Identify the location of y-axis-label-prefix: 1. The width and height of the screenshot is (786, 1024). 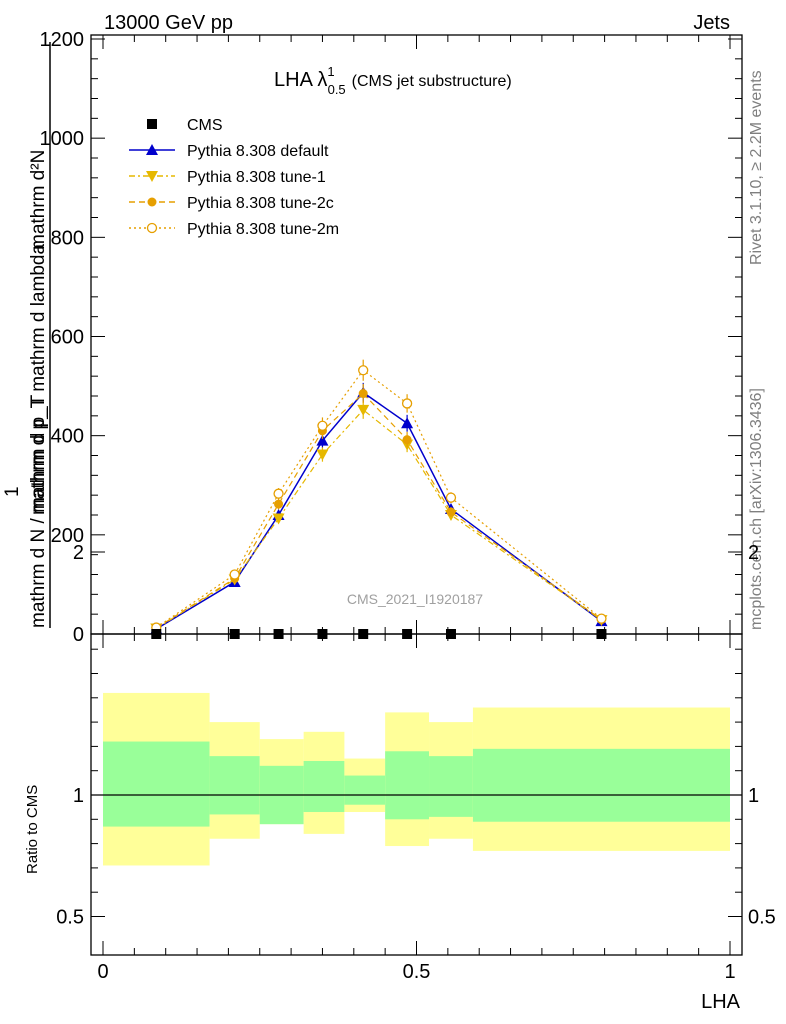
(12, 491).